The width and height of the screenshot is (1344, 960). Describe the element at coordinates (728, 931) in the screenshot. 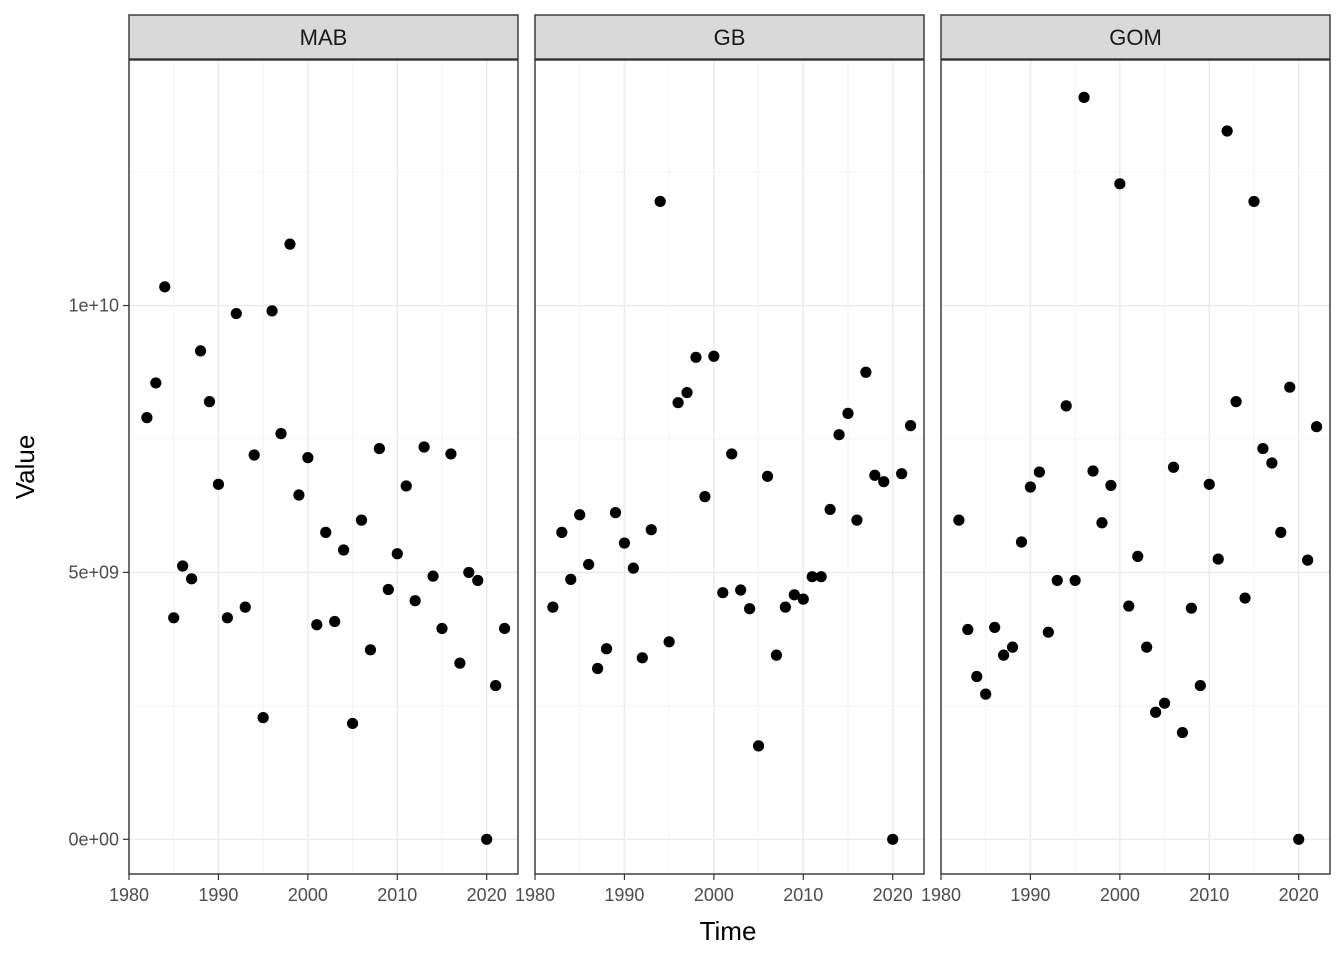

I see `x-axis-title: Time` at that location.